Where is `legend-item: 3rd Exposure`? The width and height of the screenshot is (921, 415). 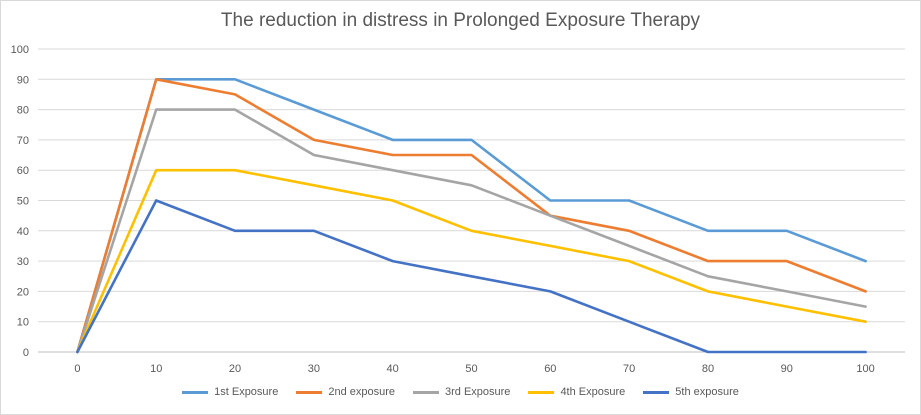 legend-item: 3rd Exposure is located at coordinates (461, 392).